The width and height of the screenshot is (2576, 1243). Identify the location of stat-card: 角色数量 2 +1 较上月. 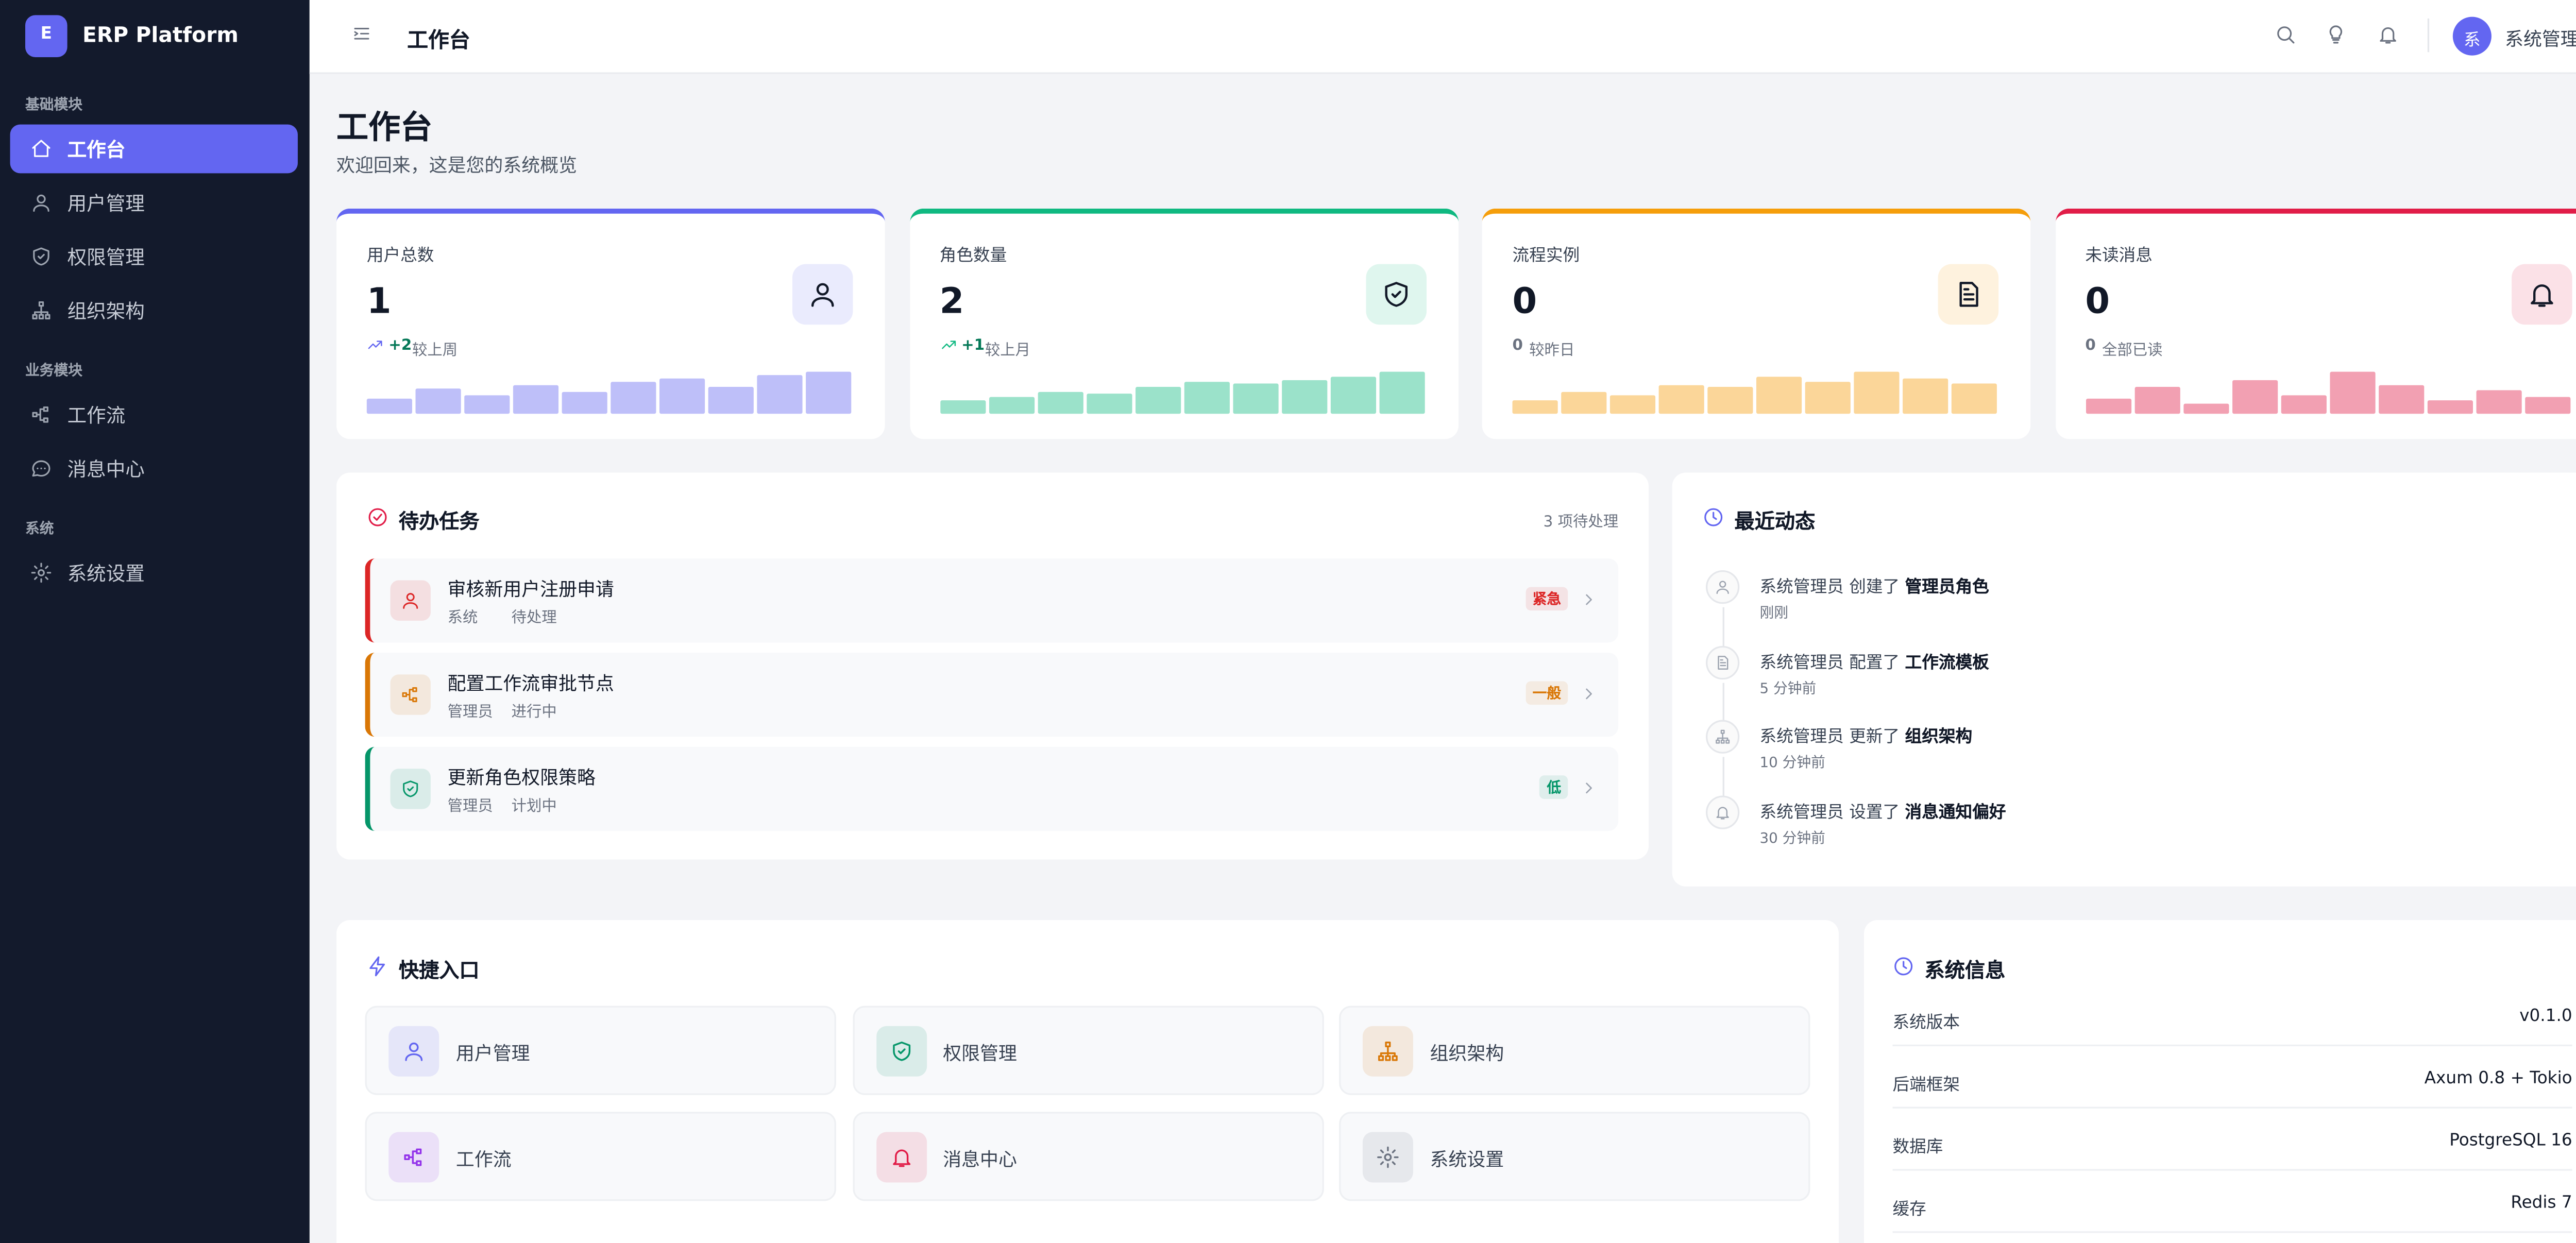
(1183, 323).